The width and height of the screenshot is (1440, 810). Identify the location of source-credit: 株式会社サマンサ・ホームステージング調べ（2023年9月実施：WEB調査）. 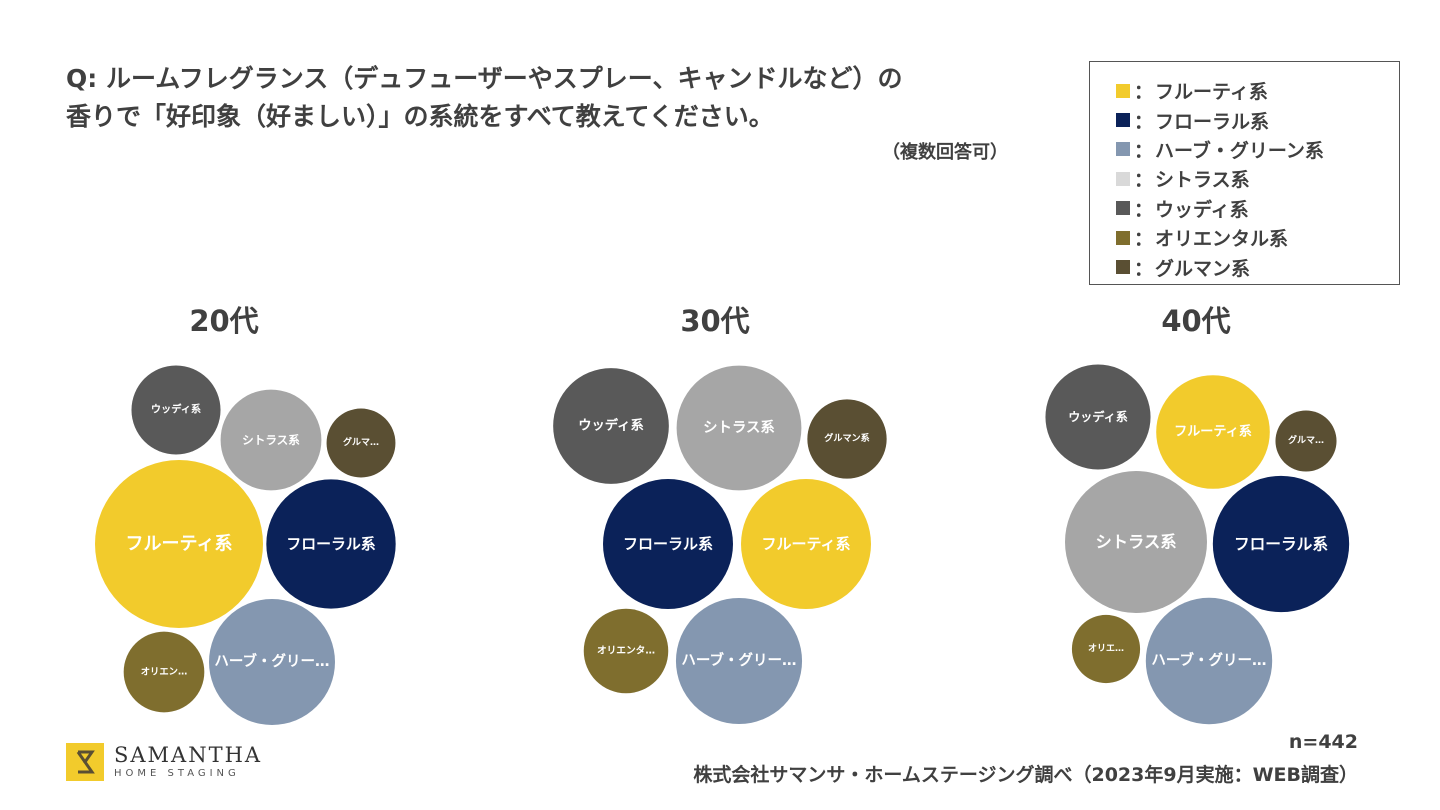
(1025, 775).